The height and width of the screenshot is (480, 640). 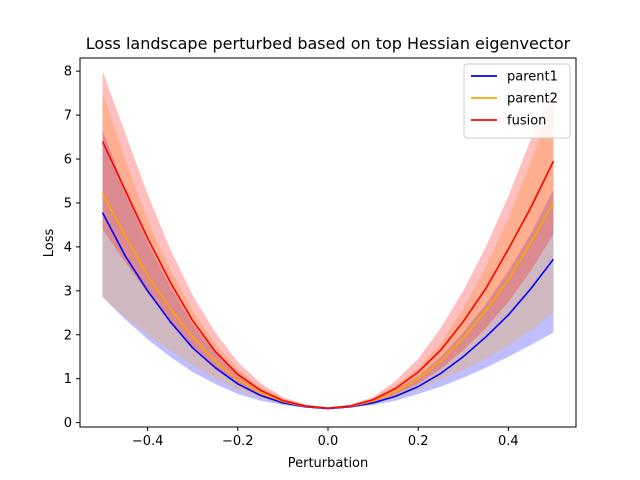 I want to click on y-tick-label: 3, so click(x=68, y=291).